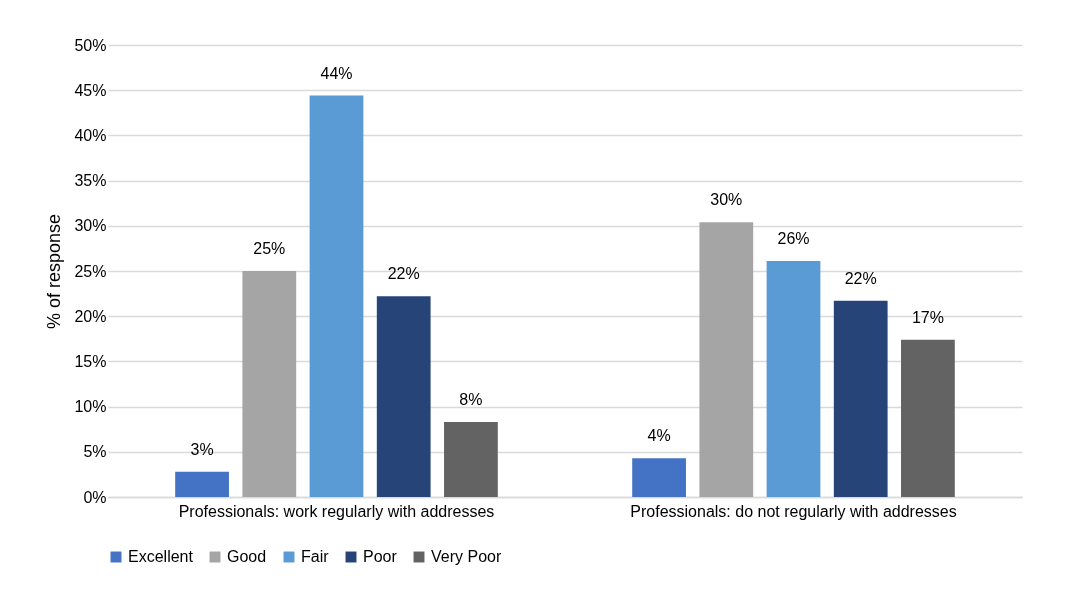  Describe the element at coordinates (247, 556) in the screenshot. I see `legend-label: Good` at that location.